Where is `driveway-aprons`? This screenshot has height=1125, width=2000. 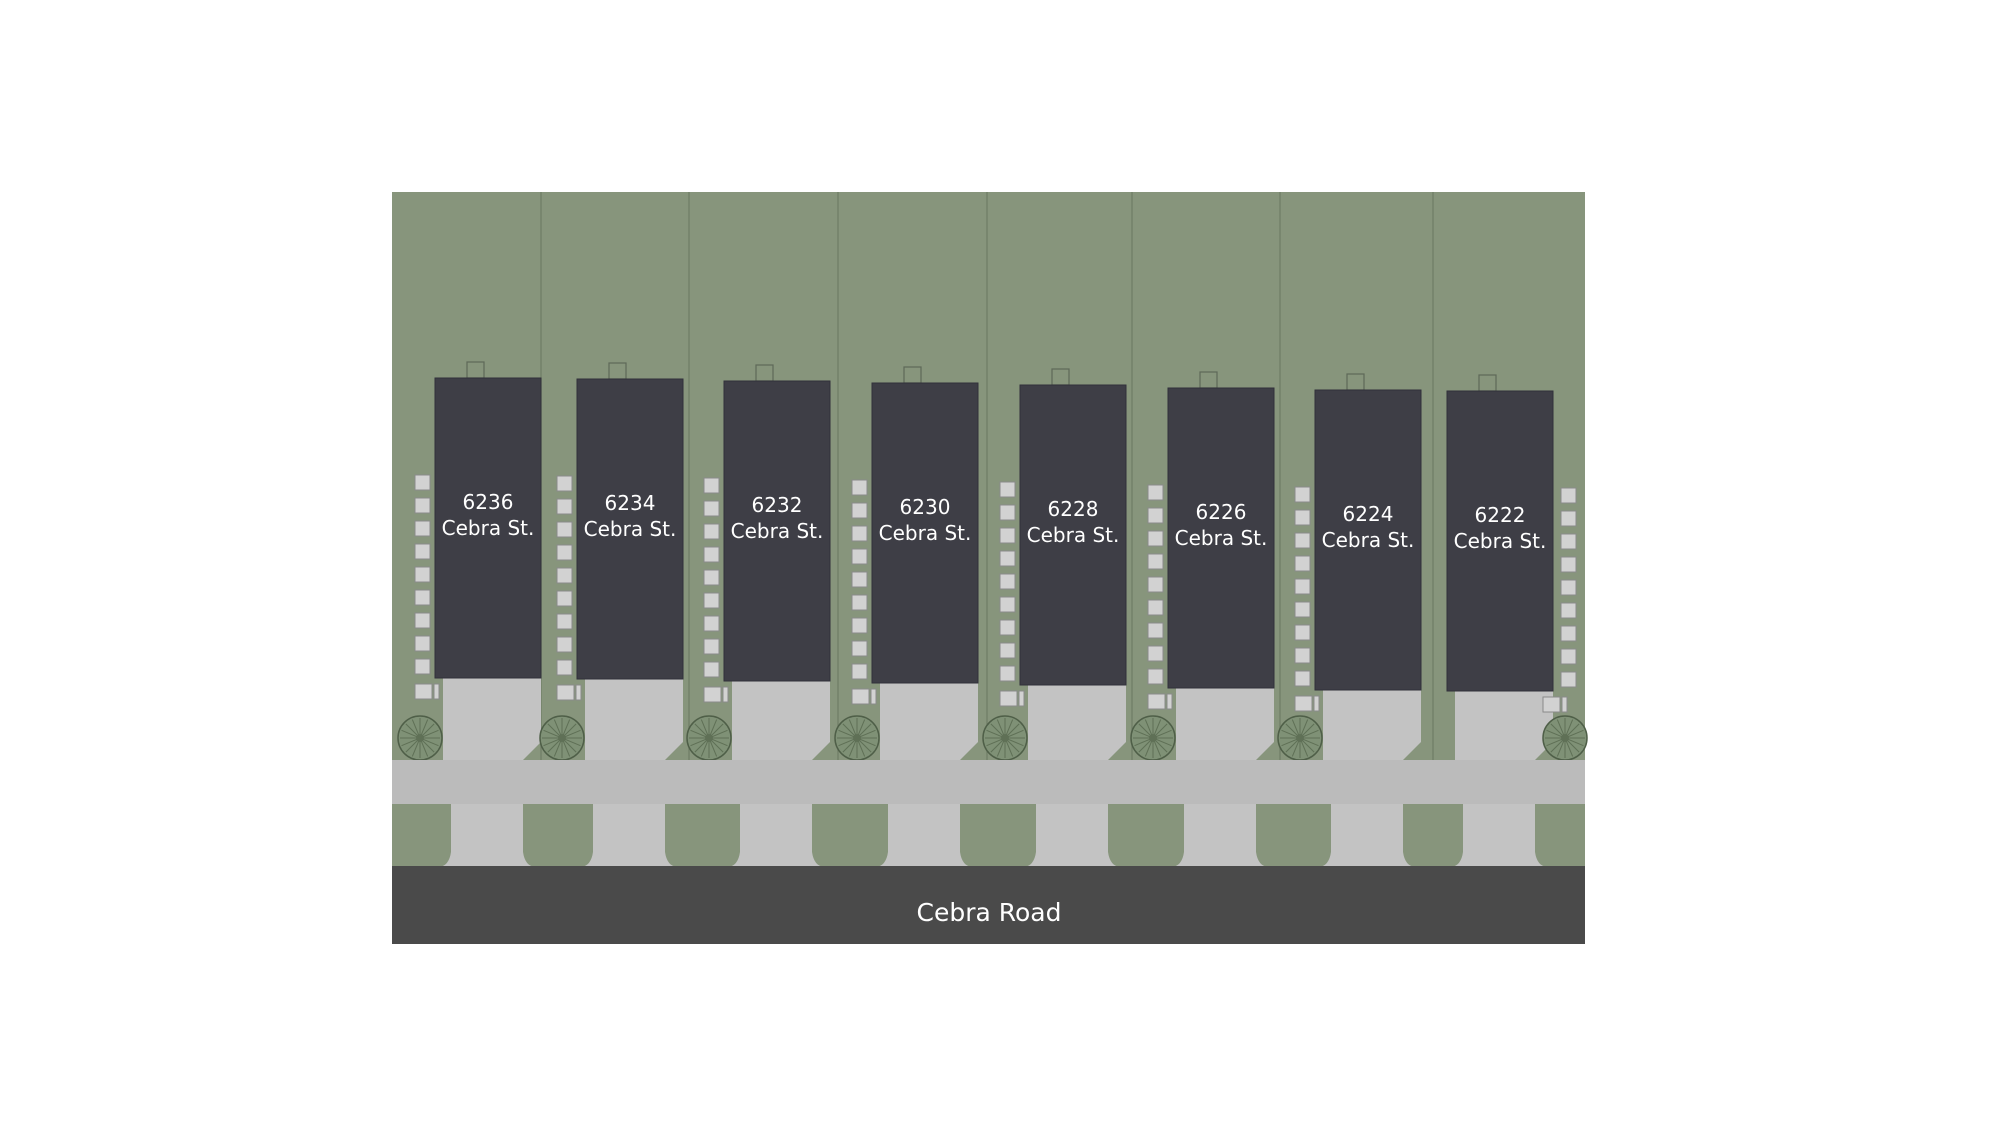 driveway-aprons is located at coordinates (993, 835).